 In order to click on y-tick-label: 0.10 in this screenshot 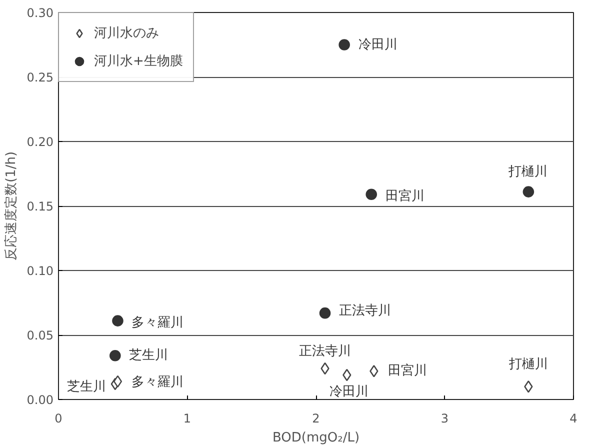, I will do `click(40, 271)`.